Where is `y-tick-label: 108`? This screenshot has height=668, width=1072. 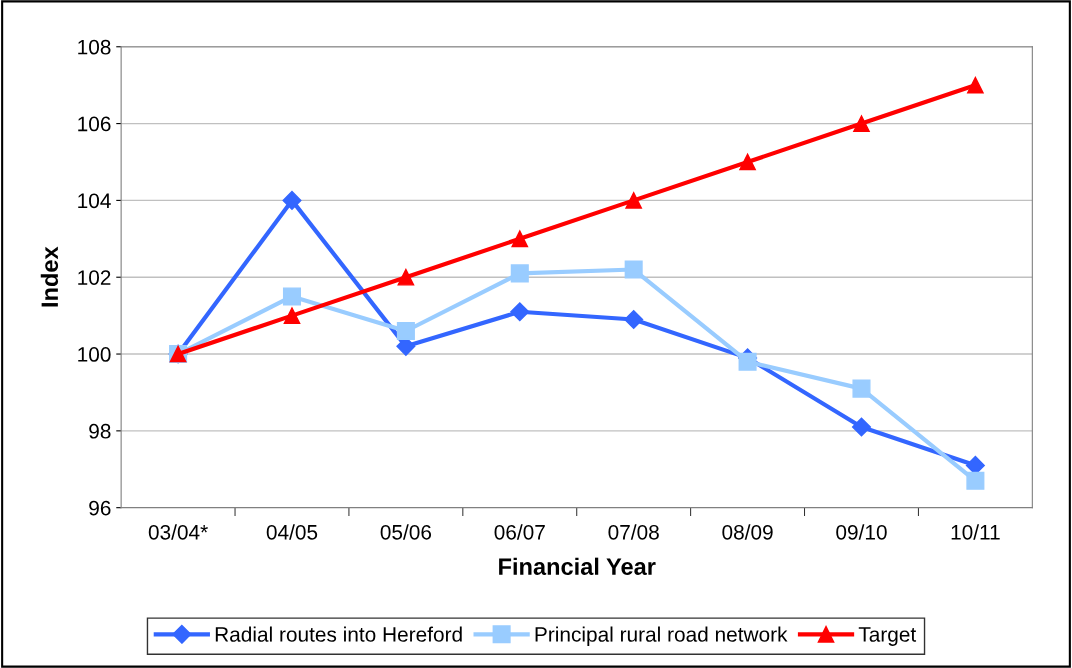 y-tick-label: 108 is located at coordinates (94, 47).